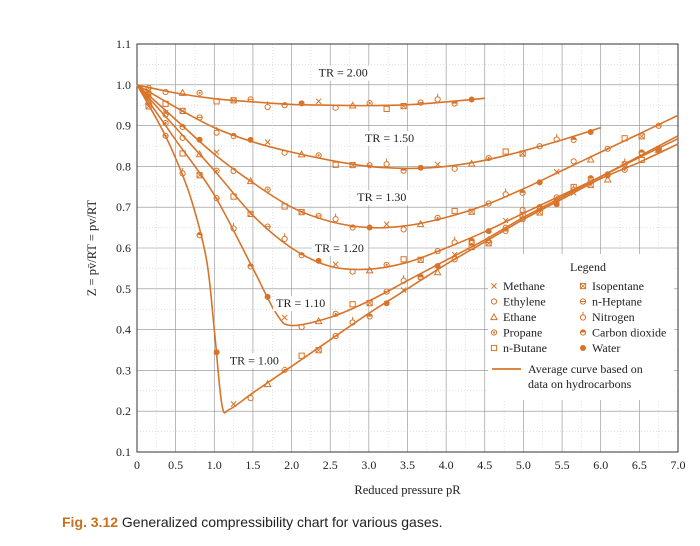 The height and width of the screenshot is (546, 700). What do you see at coordinates (92, 247) in the screenshot?
I see `y-axis-label: Z = pv̄/RT = pv/RT` at bounding box center [92, 247].